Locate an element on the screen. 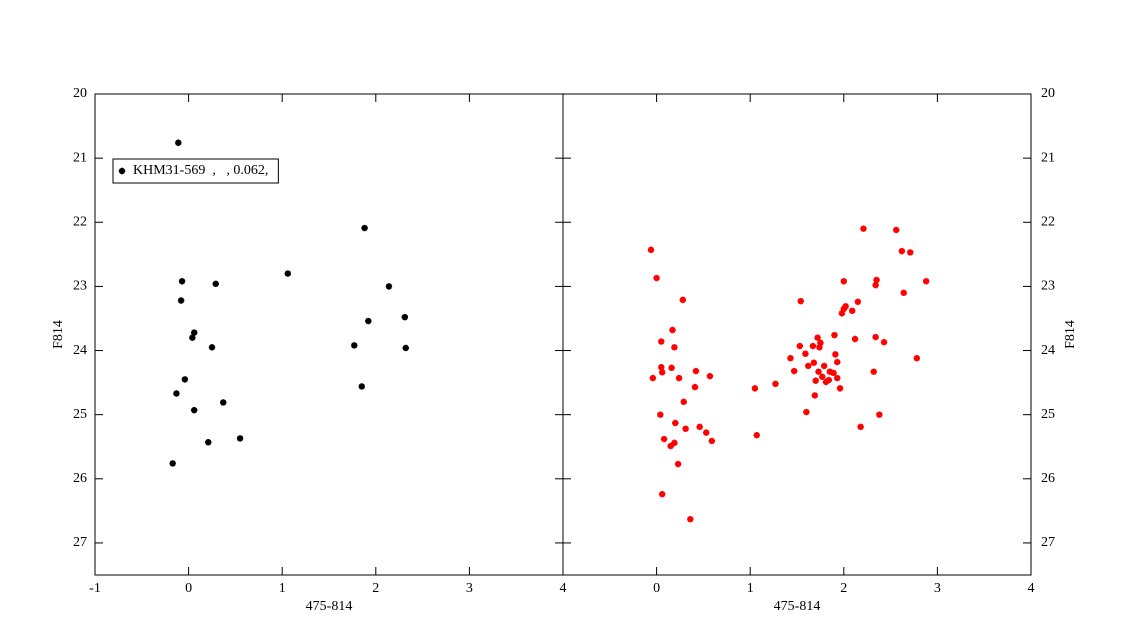  x-tick-label: 1 is located at coordinates (282, 588).